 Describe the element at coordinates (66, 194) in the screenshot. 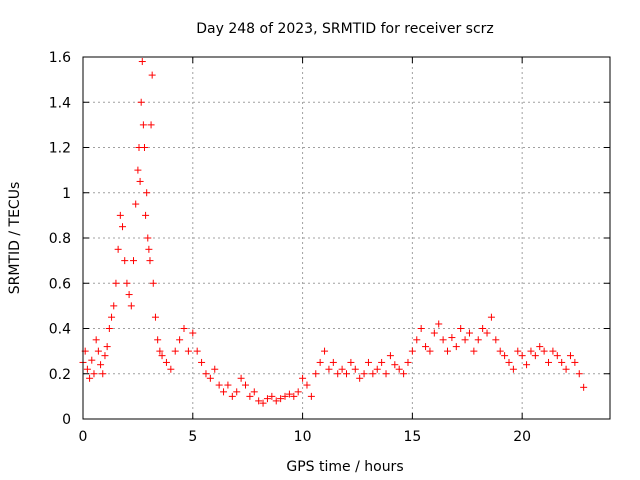

I see `y-tick-label: 1` at that location.